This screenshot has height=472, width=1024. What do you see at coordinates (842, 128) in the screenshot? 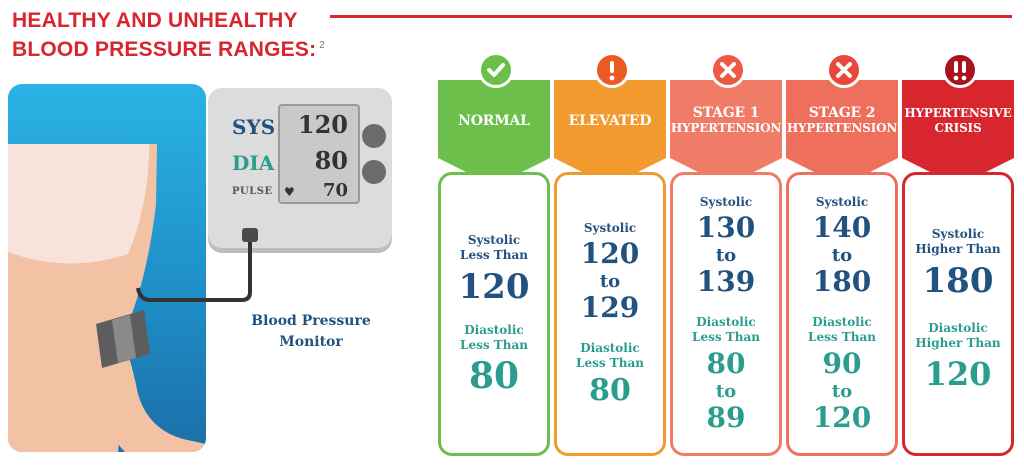
I see `category-name-stage-2-line-2: HYPERTENSION` at bounding box center [842, 128].